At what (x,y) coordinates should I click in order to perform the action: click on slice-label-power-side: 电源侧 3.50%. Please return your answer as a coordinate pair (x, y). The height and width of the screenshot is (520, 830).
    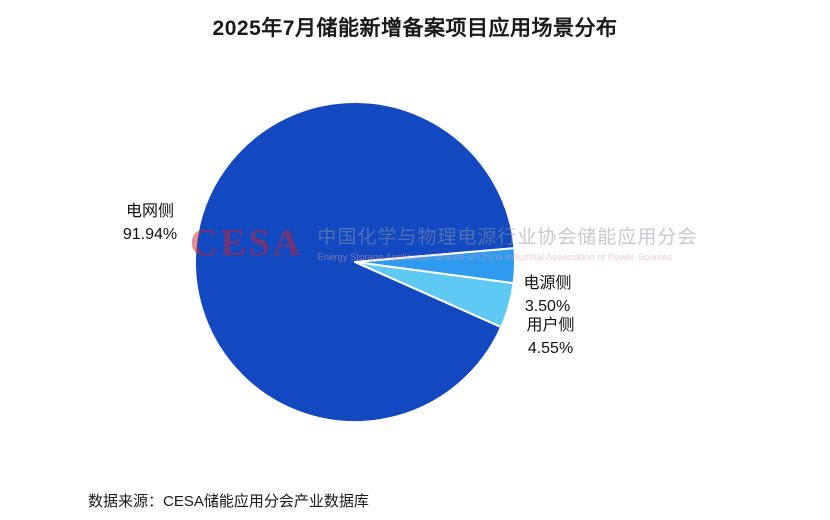
    Looking at the image, I should click on (547, 295).